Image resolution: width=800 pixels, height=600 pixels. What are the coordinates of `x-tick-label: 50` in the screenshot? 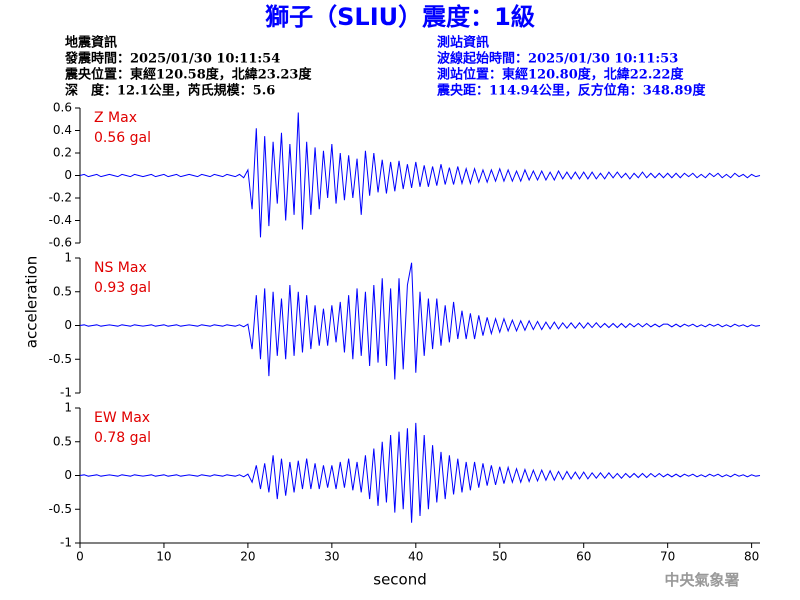 It's located at (499, 557).